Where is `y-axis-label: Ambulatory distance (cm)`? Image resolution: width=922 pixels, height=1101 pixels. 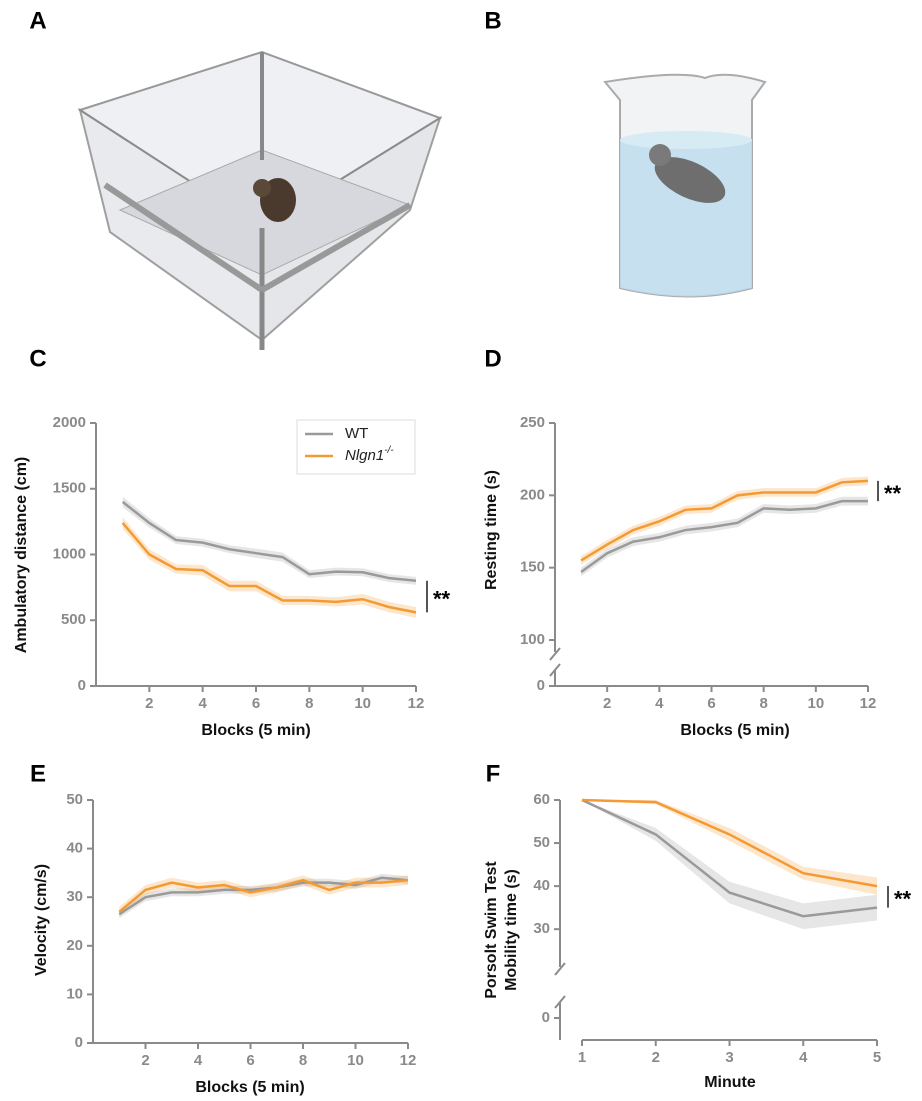
y-axis-label: Ambulatory distance (cm) is located at coordinates (21, 555).